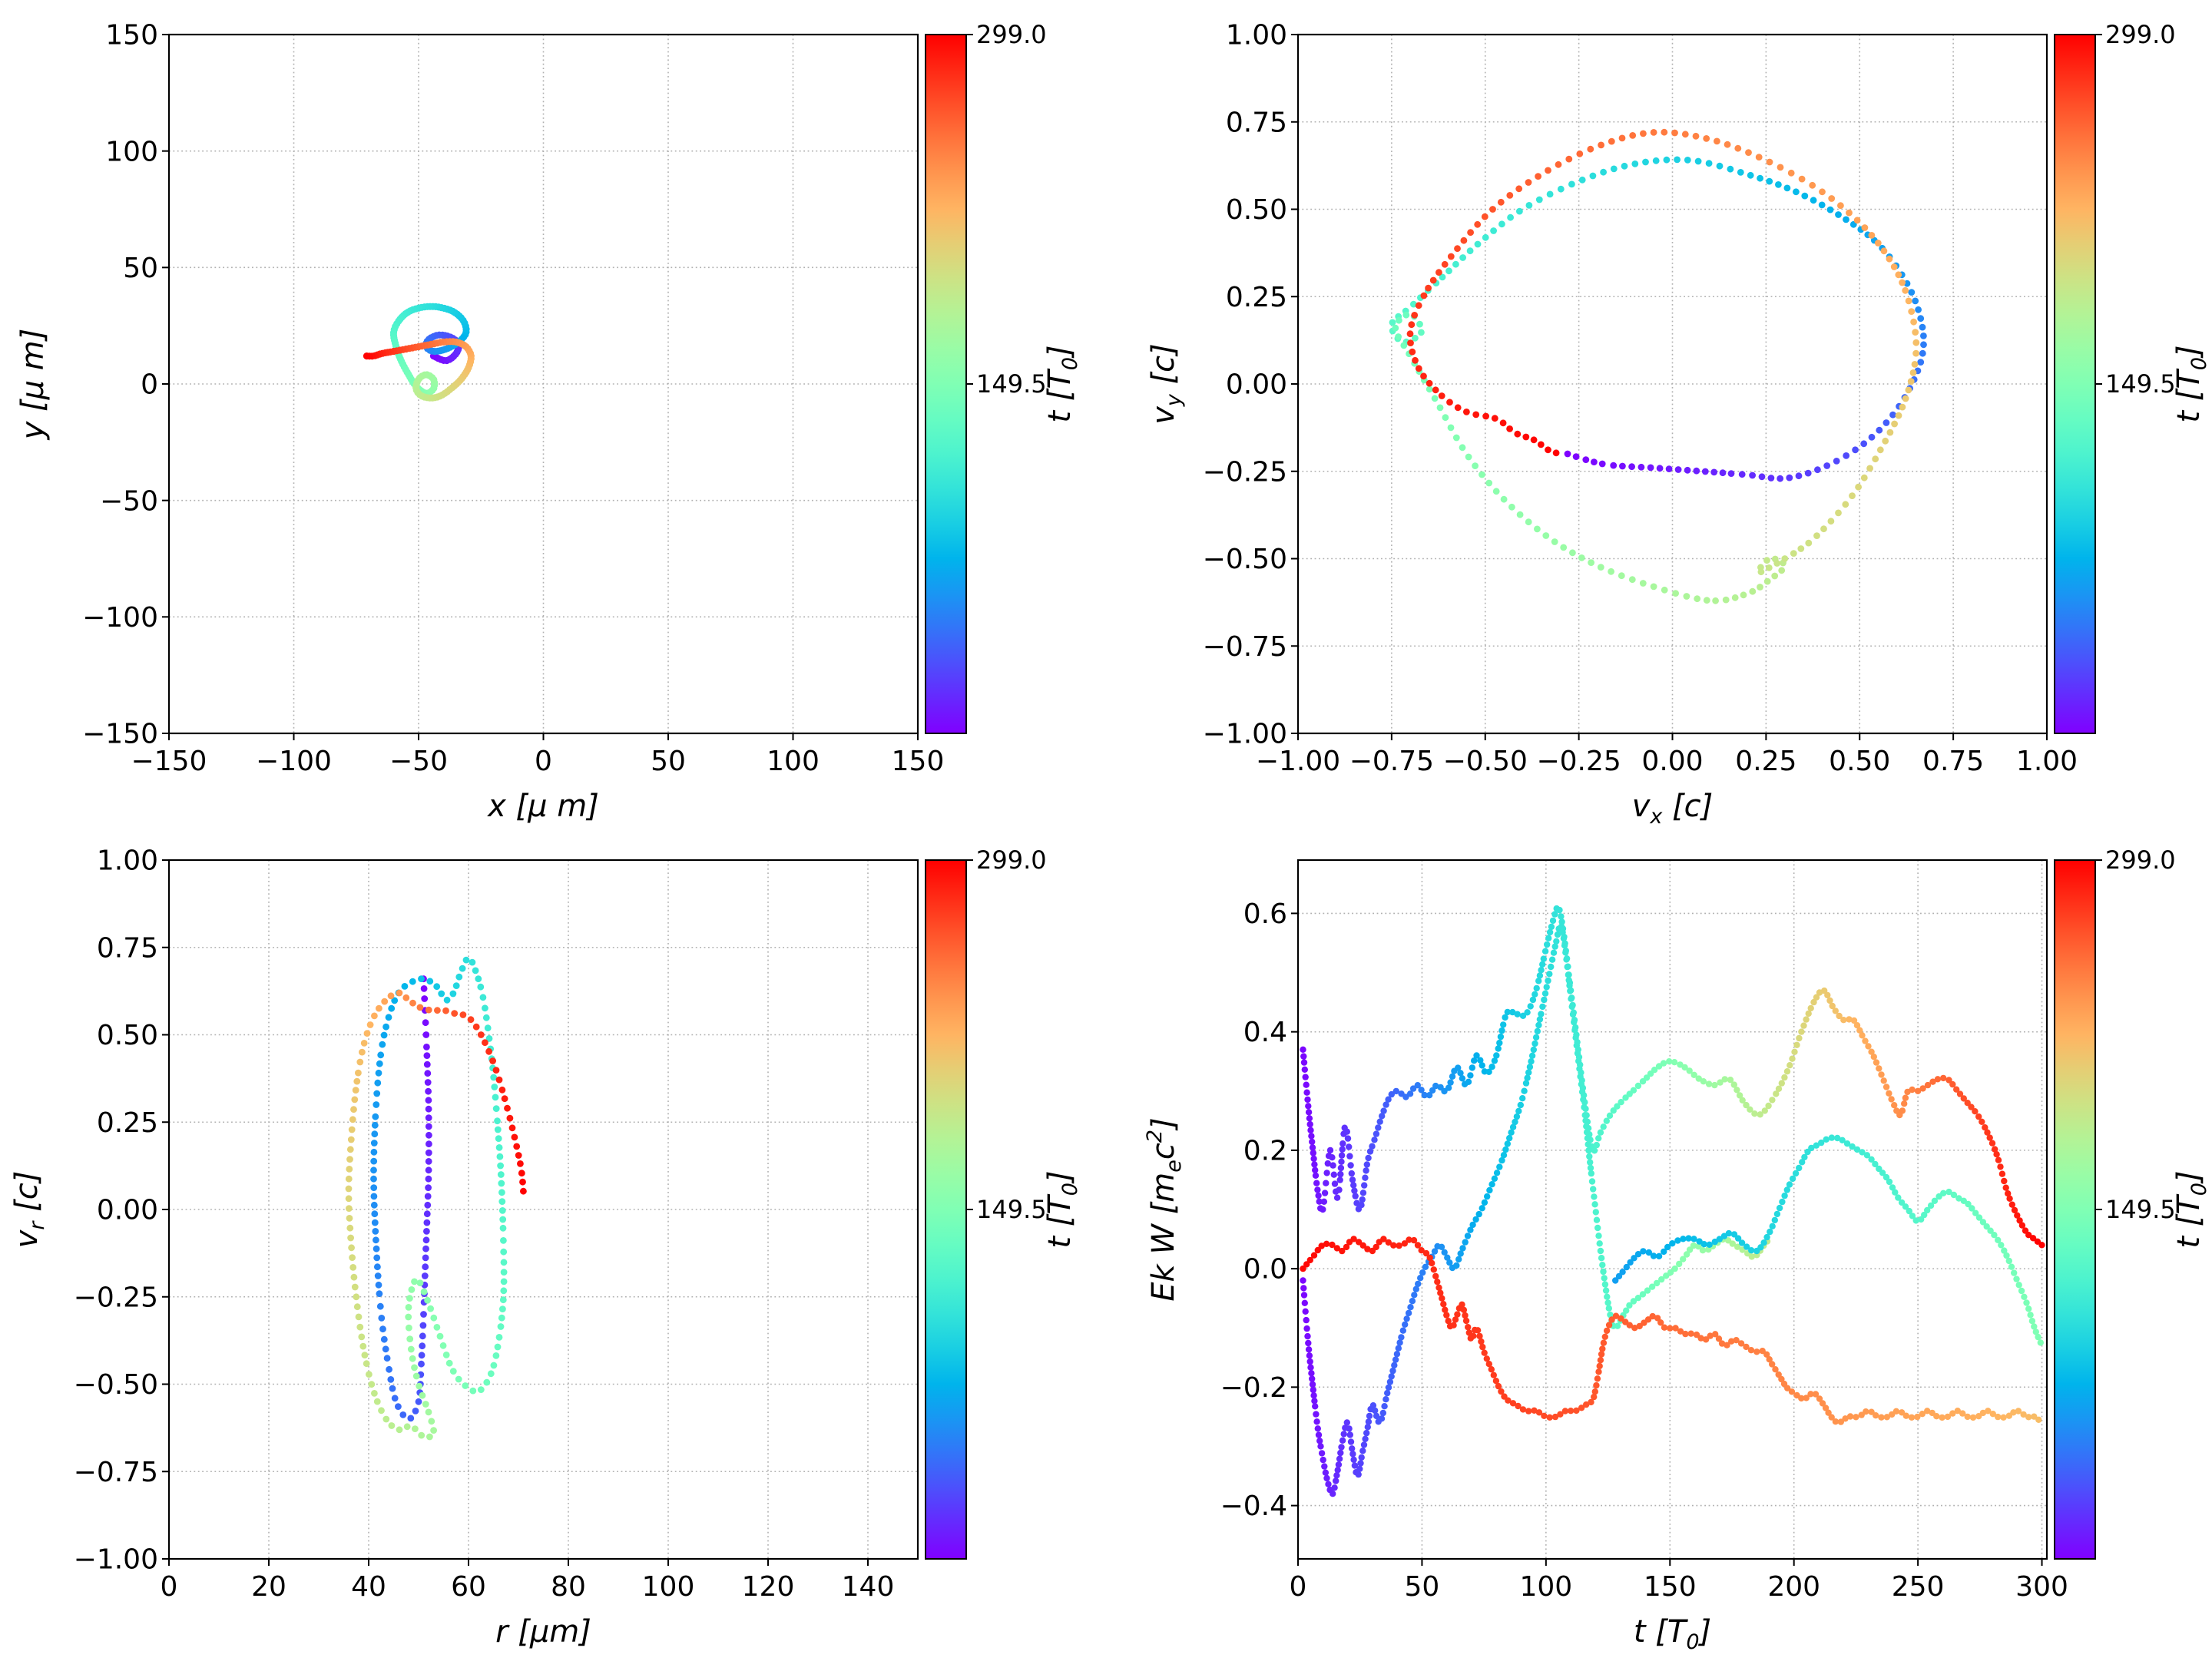 The image size is (2212, 1671). What do you see at coordinates (543, 1631) in the screenshot?
I see `x-axis-label-r-vr-phase: r [μm]` at bounding box center [543, 1631].